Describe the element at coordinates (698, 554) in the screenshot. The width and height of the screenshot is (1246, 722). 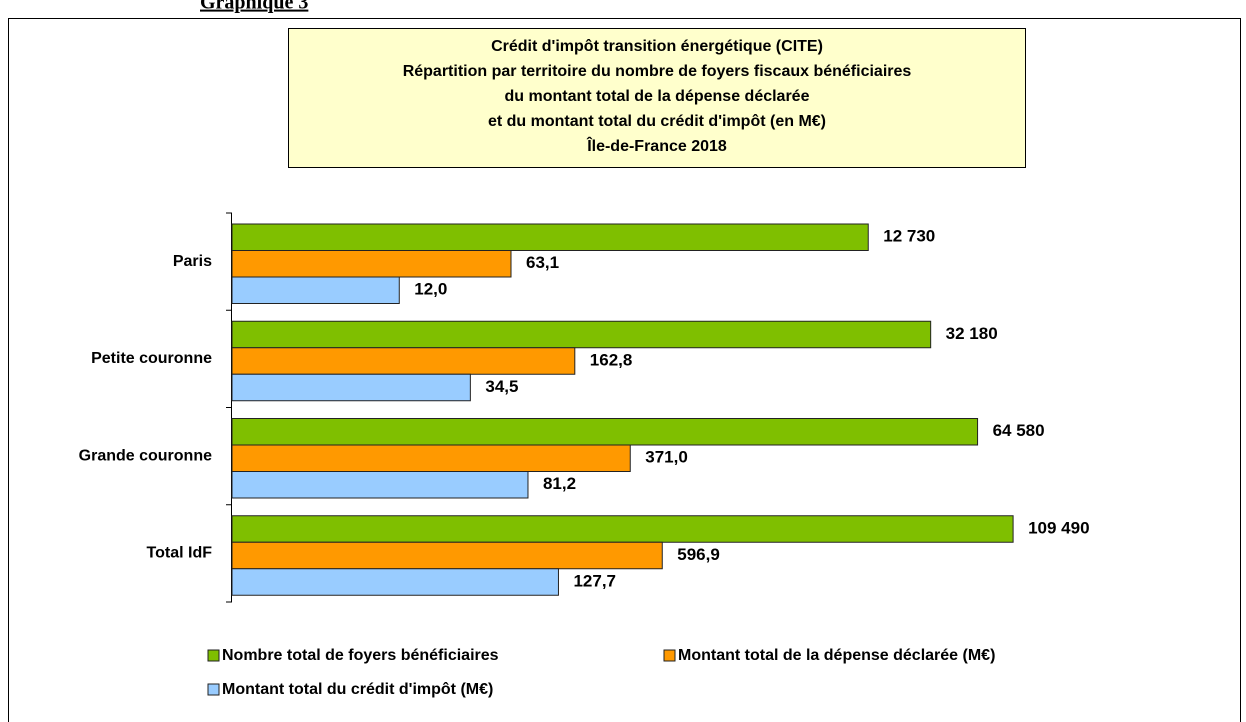
I see `value-label: 596,9` at that location.